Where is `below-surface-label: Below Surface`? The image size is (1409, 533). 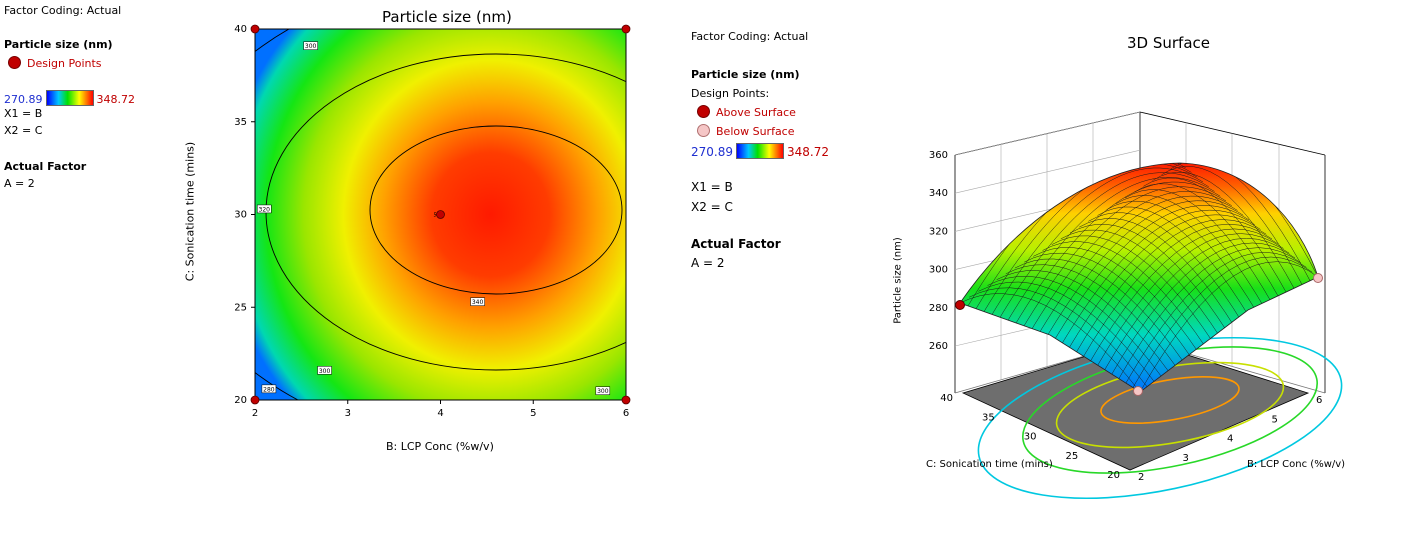
below-surface-label: Below Surface is located at coordinates (755, 131).